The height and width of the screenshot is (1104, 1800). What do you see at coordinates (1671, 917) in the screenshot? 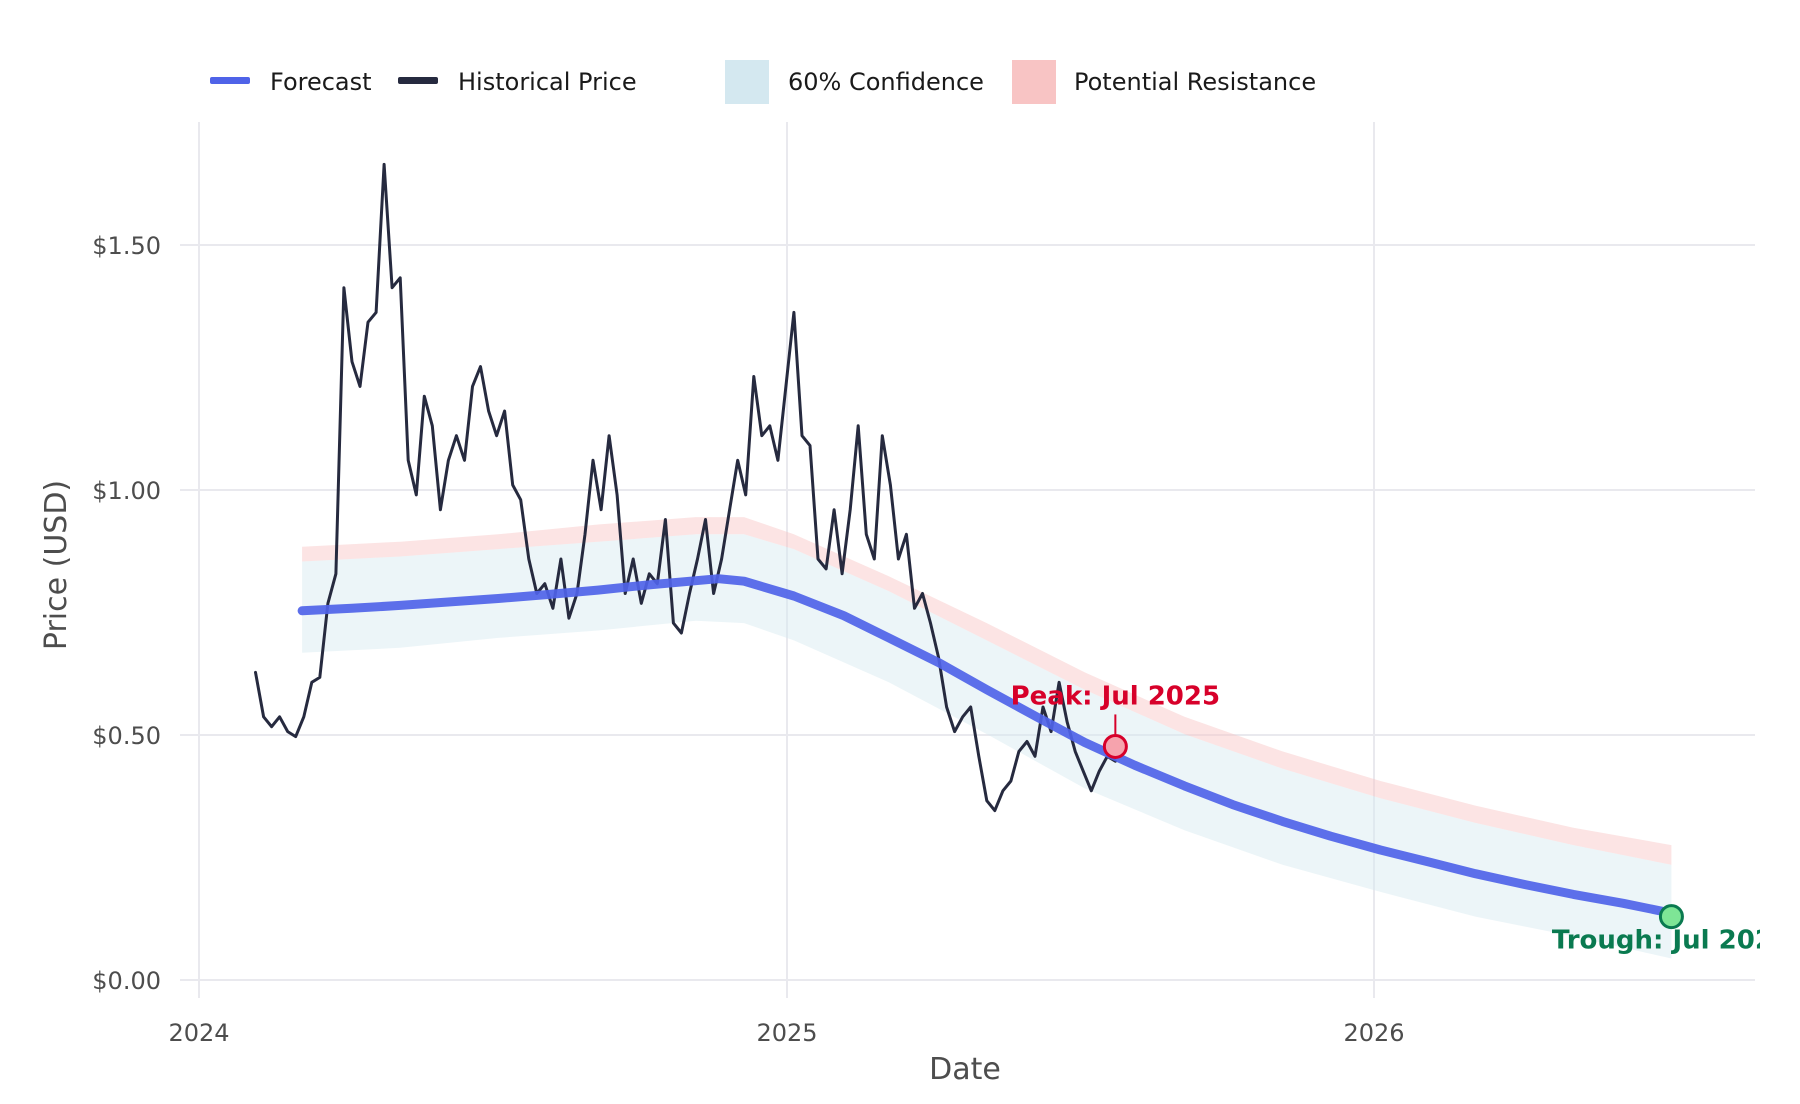
I see `trough-marker` at bounding box center [1671, 917].